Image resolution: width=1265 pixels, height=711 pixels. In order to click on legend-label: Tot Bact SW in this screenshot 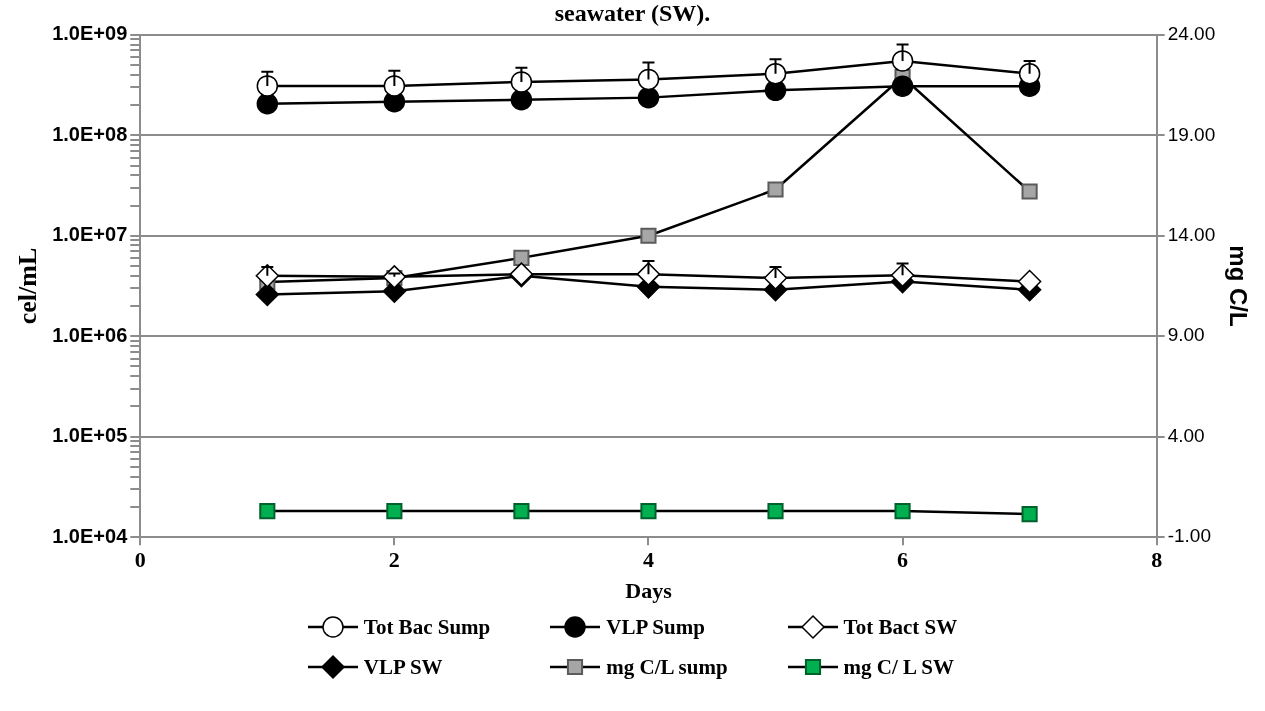, I will do `click(900, 627)`.